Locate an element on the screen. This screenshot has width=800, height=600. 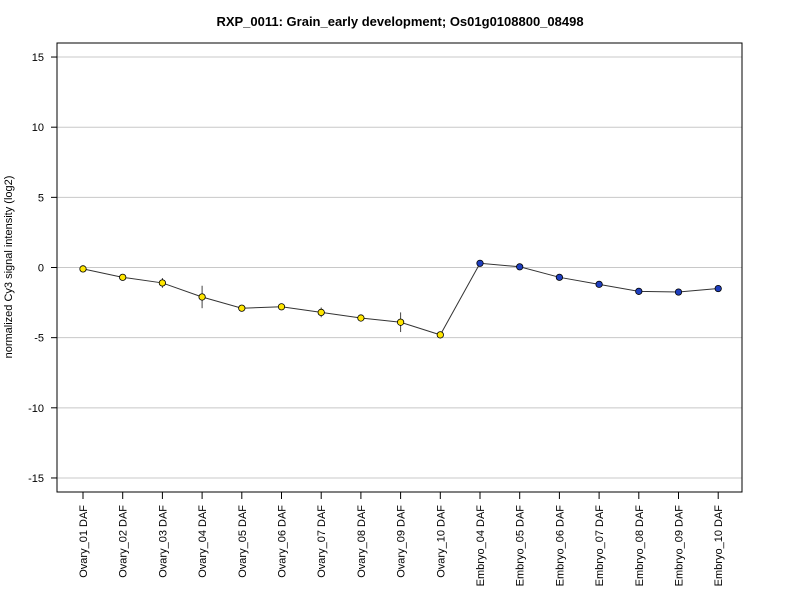
y-tick-label: 0 is located at coordinates (41, 269).